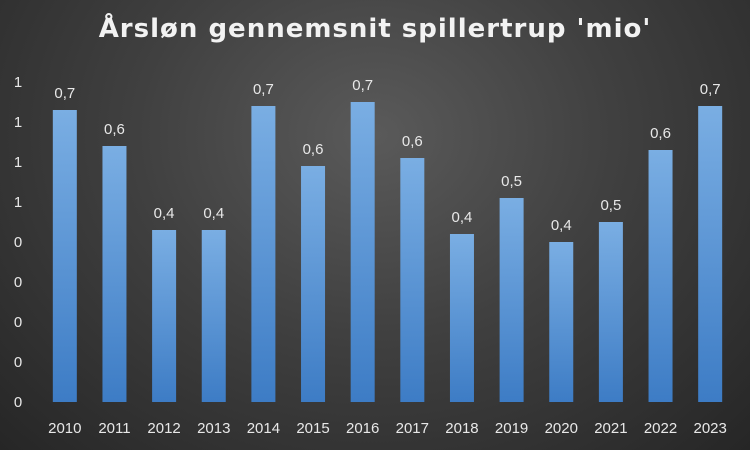  Describe the element at coordinates (263, 428) in the screenshot. I see `x-tick-label: 2014` at that location.